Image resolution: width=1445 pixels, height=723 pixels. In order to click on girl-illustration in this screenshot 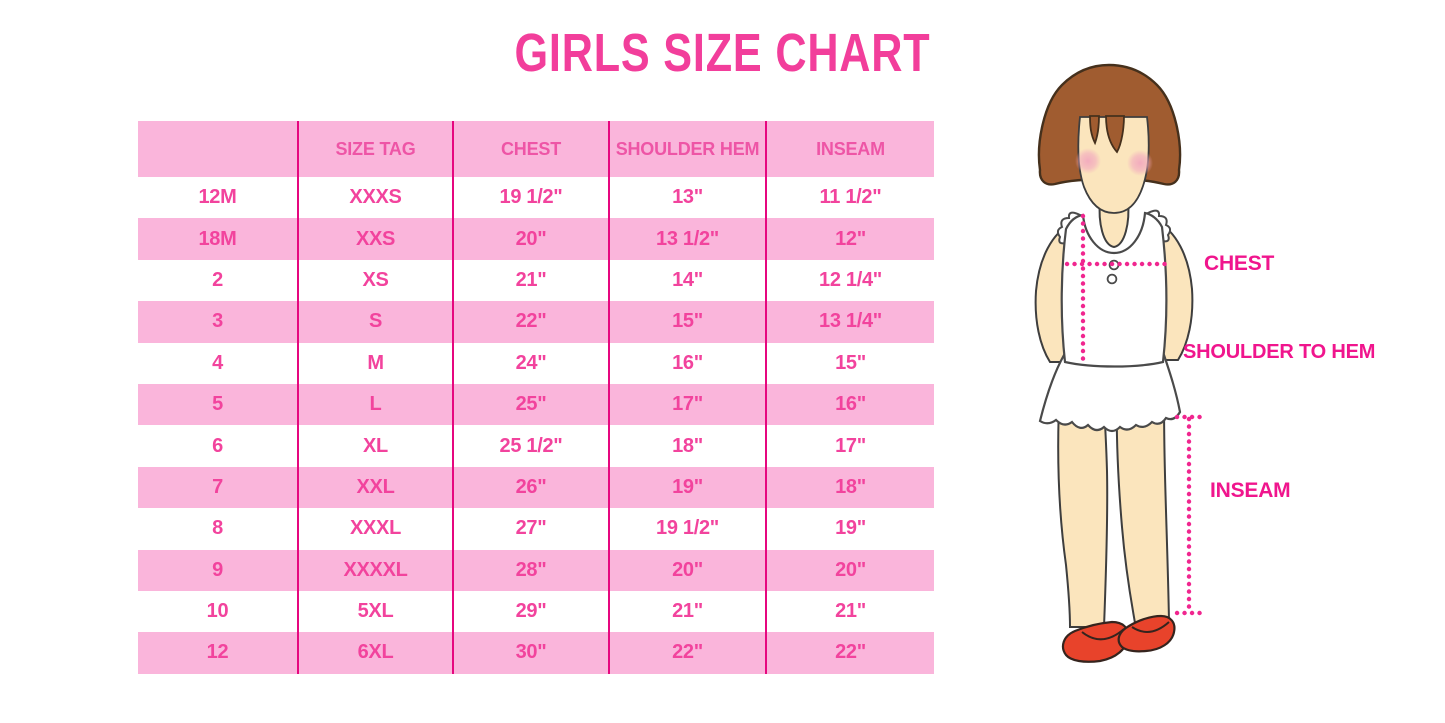, I will do `click(1120, 363)`.